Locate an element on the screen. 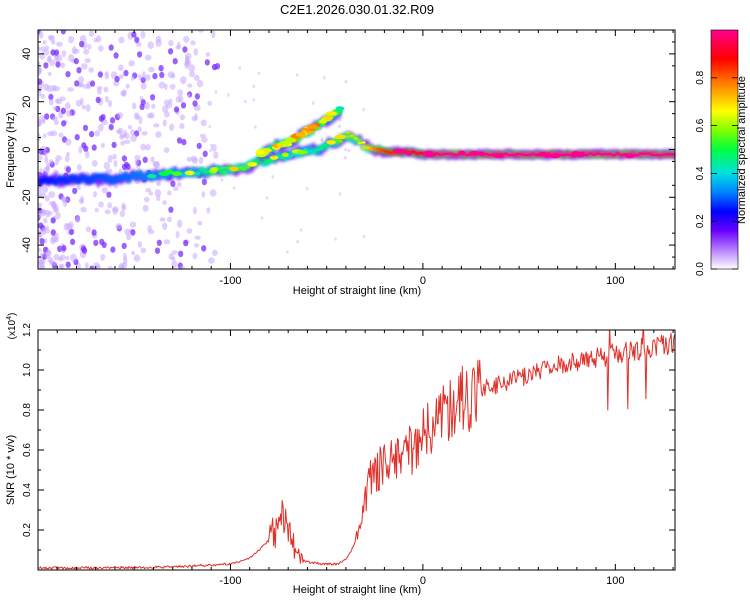  colorbar-gradient is located at coordinates (724, 149).